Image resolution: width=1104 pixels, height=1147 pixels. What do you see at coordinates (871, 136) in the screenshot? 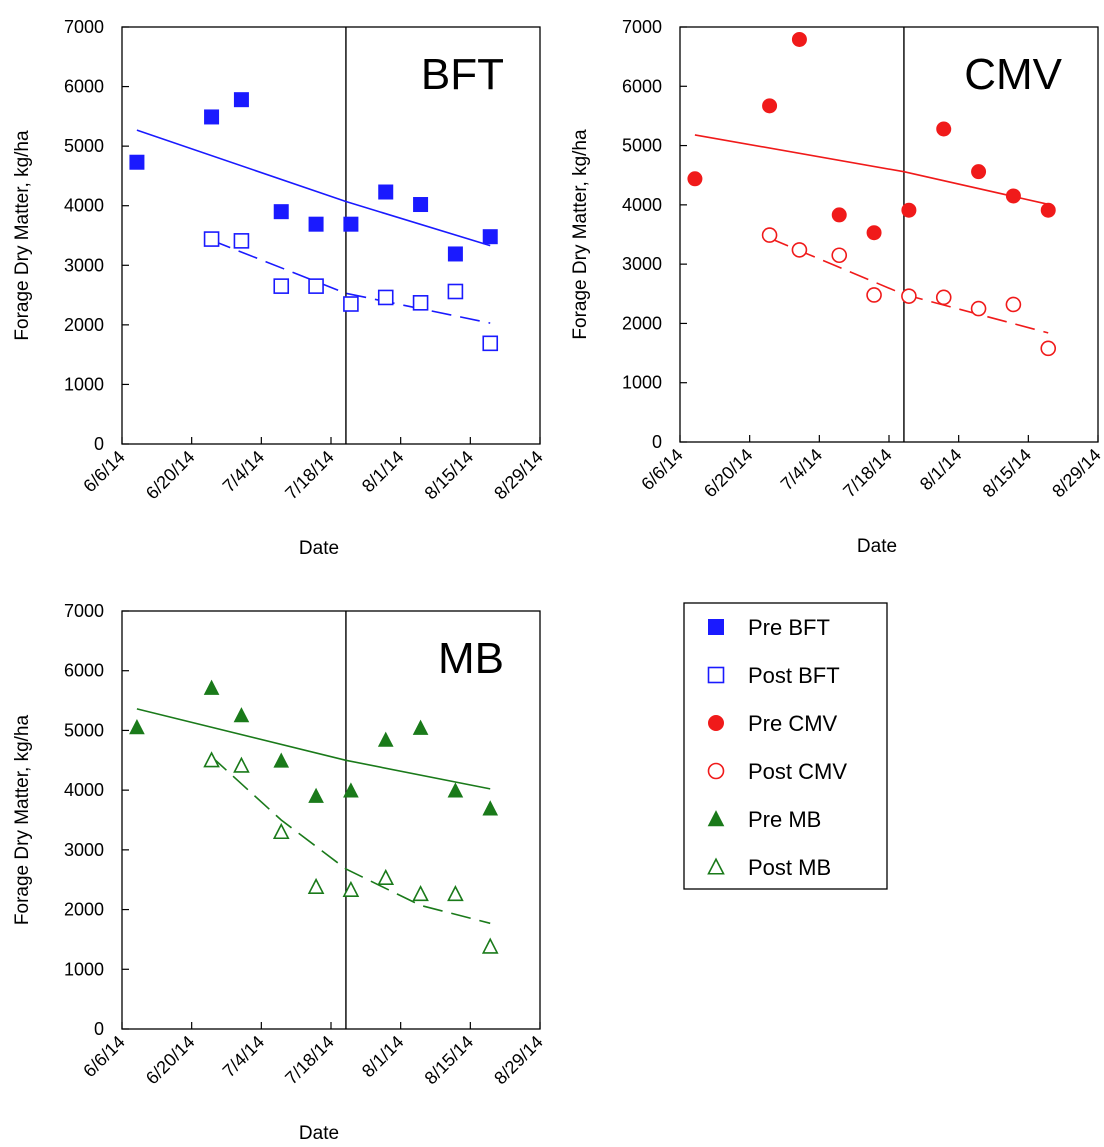
I see `series-pre-cmv` at bounding box center [871, 136].